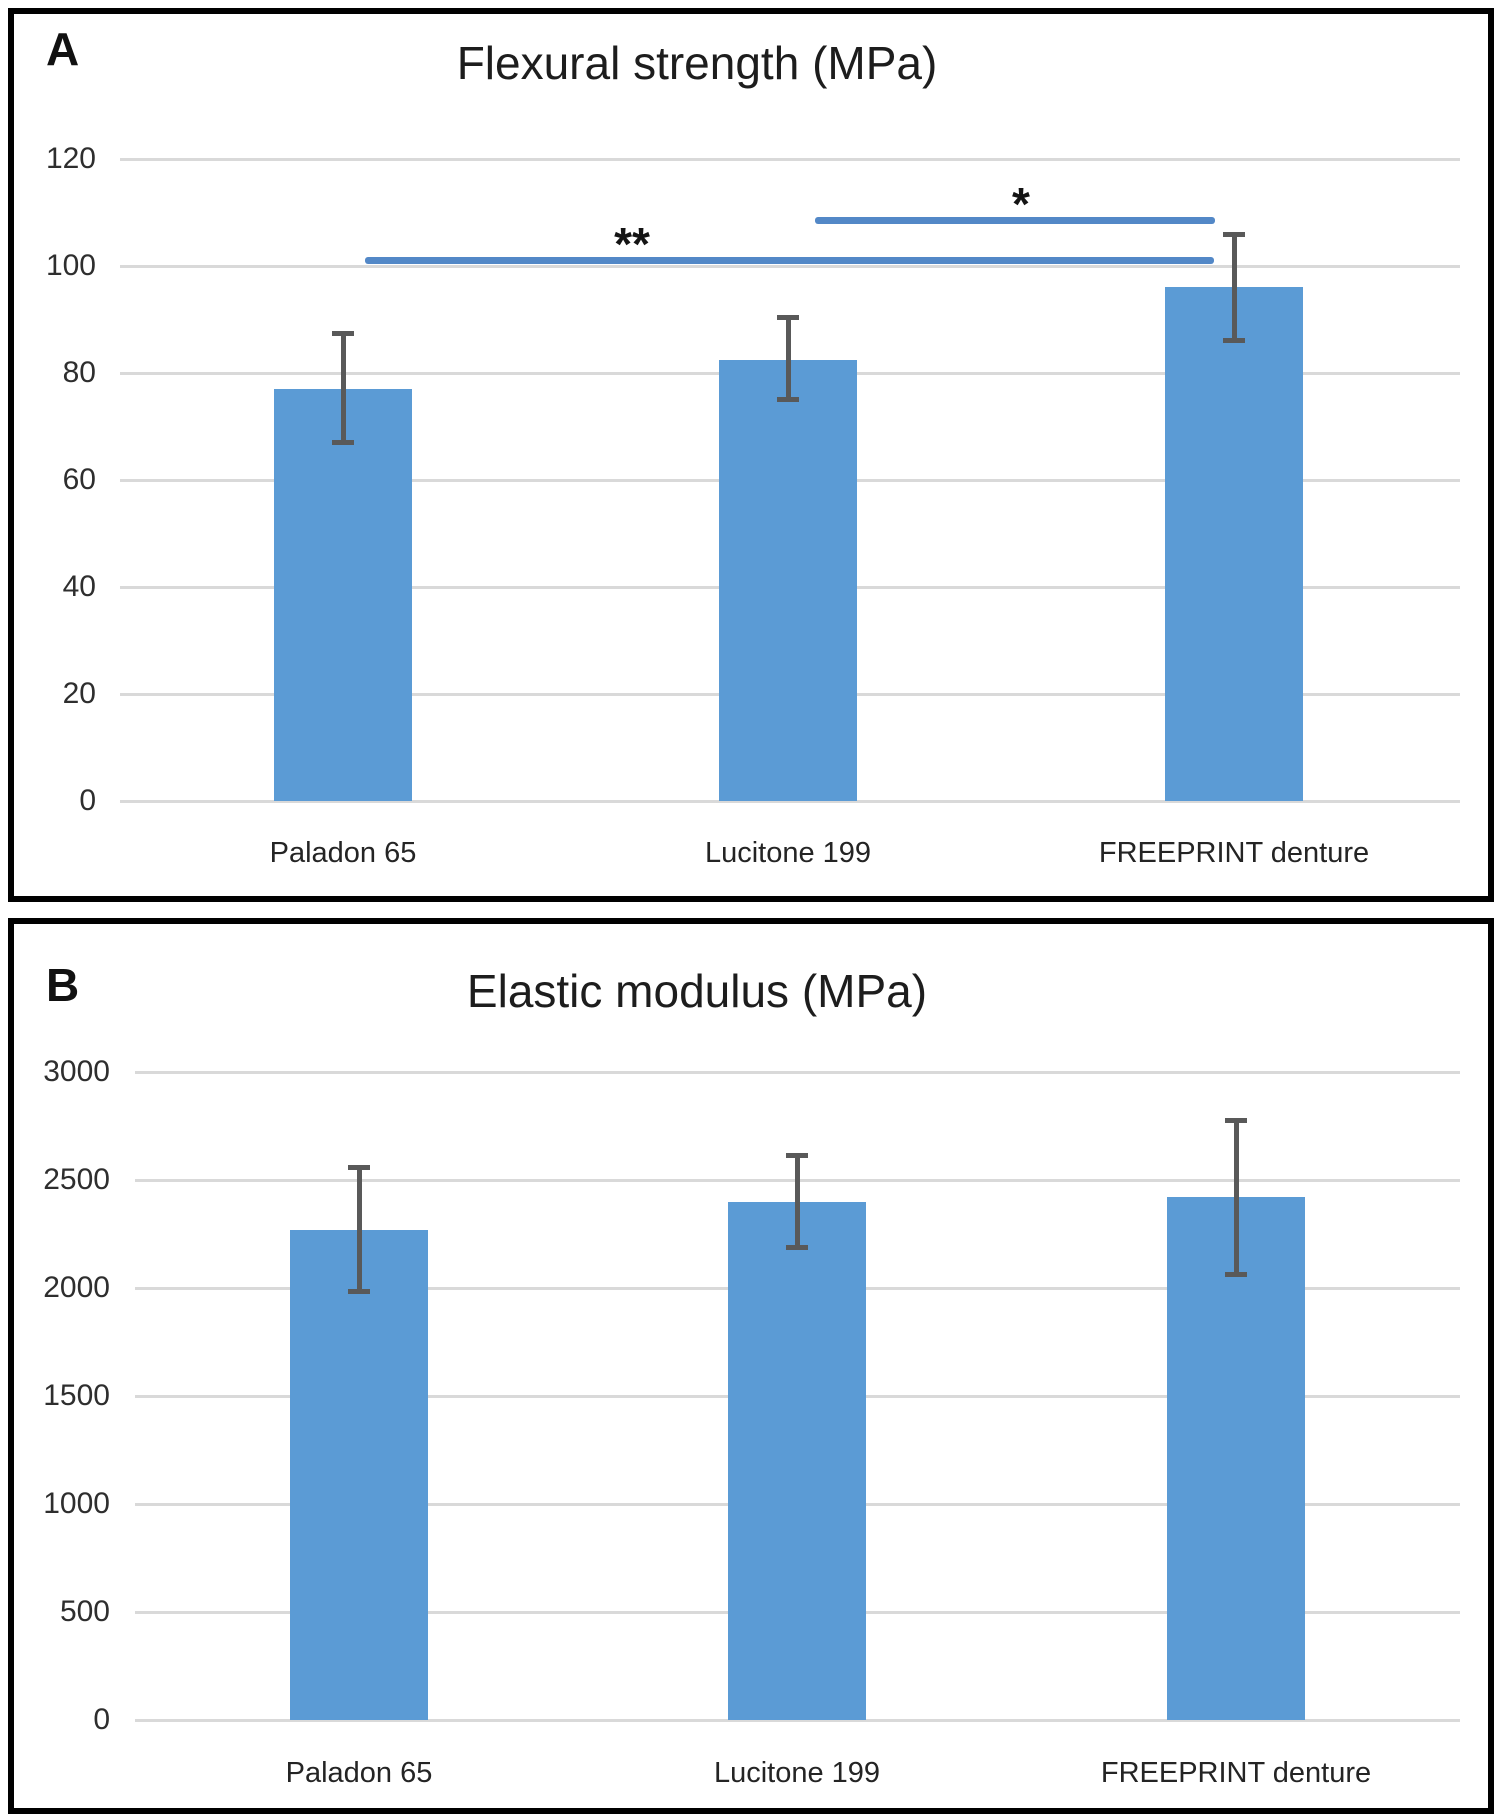 This screenshot has width=1504, height=1820. What do you see at coordinates (79, 479) in the screenshot?
I see `y-tick-label: 60` at bounding box center [79, 479].